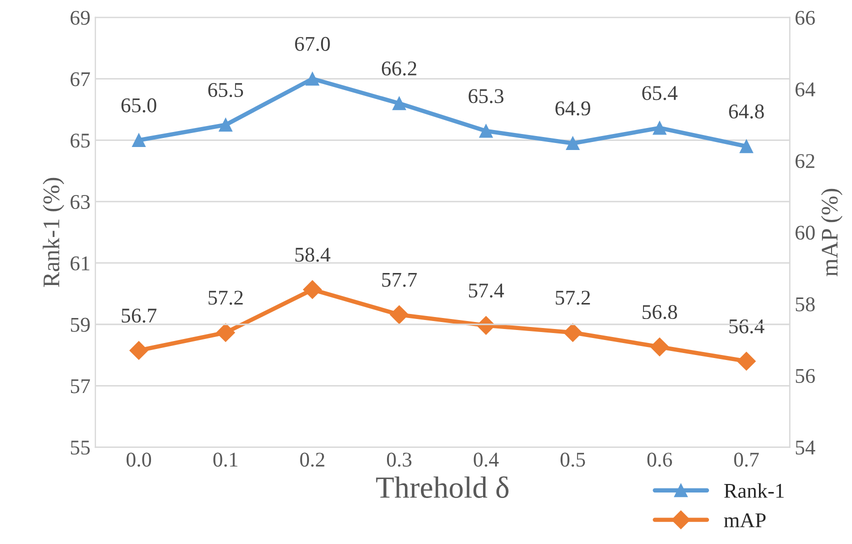 The width and height of the screenshot is (852, 544). What do you see at coordinates (80, 386) in the screenshot?
I see `y-tick-label: 57` at bounding box center [80, 386].